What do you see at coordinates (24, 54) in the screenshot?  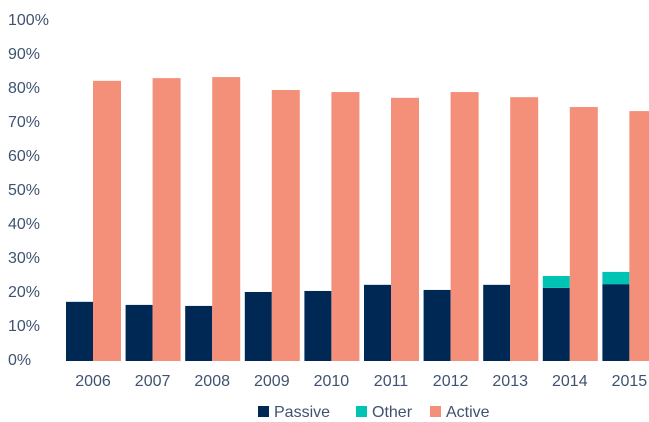 I see `y-tick-label: 90%` at bounding box center [24, 54].